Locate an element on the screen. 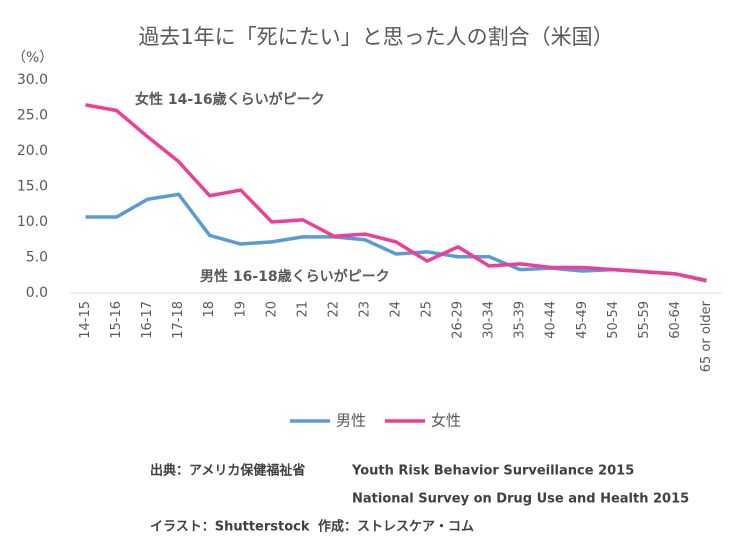 The width and height of the screenshot is (752, 550). x-tick-label: 25 is located at coordinates (427, 309).